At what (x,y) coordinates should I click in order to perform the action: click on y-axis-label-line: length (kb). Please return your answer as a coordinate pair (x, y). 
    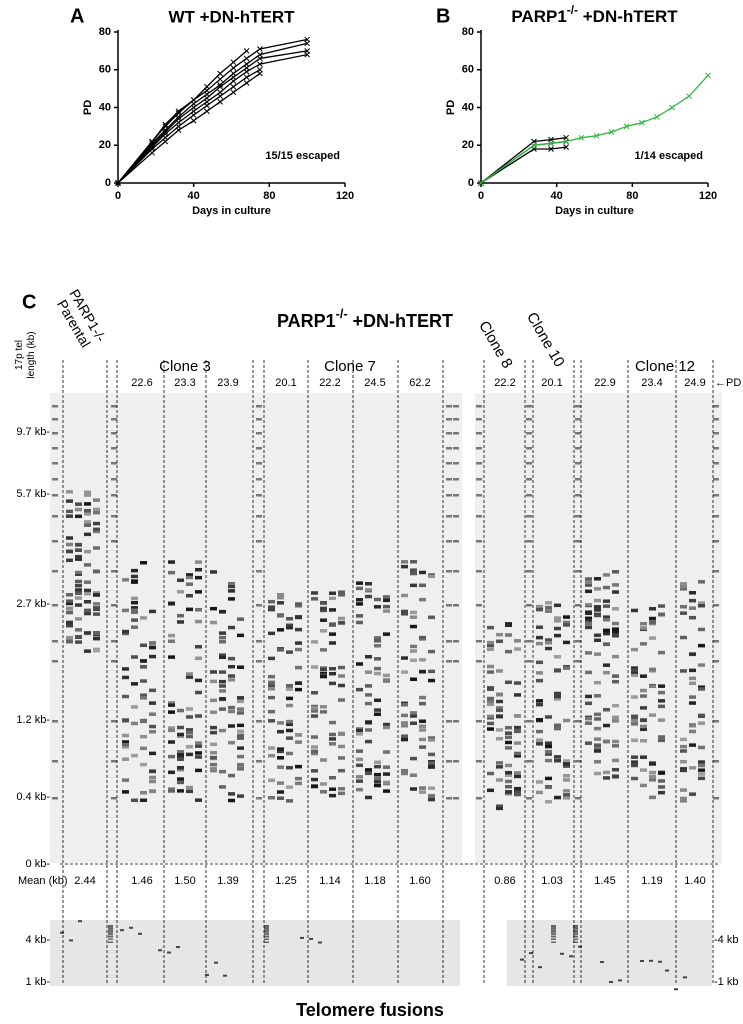
    Looking at the image, I should click on (31, 354).